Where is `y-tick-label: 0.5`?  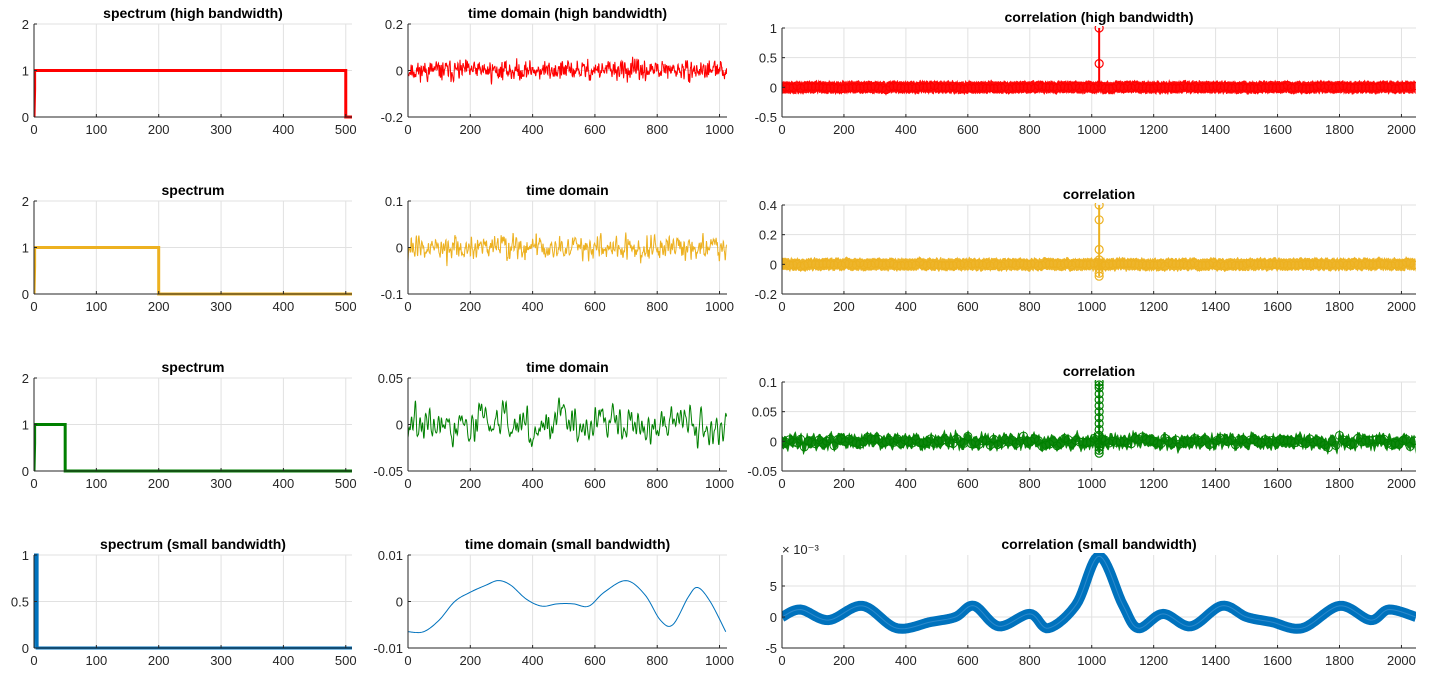
y-tick-label: 0.5 is located at coordinates (20, 602).